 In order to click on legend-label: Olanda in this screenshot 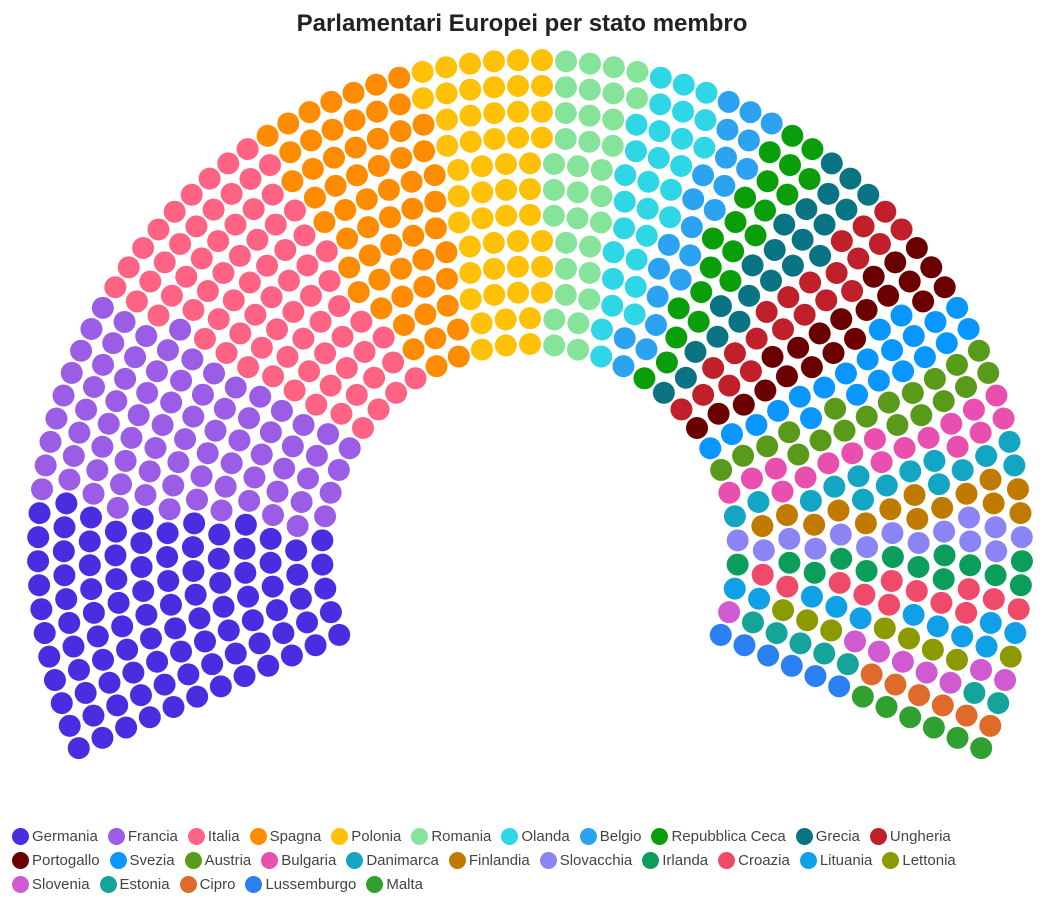, I will do `click(545, 836)`.